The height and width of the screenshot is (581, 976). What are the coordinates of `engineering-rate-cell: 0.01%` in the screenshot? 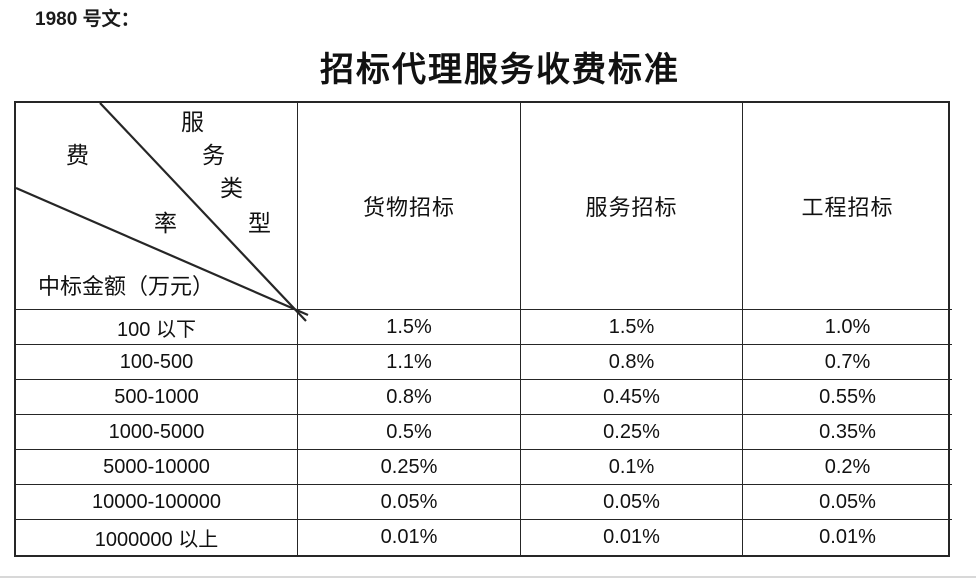 It's located at (847, 537).